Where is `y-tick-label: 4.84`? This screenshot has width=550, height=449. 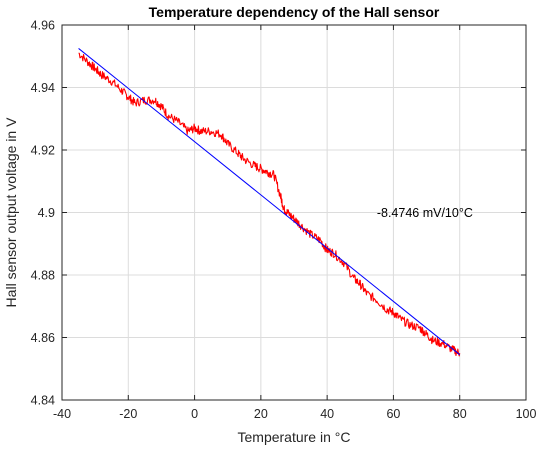
y-tick-label: 4.84 is located at coordinates (43, 401).